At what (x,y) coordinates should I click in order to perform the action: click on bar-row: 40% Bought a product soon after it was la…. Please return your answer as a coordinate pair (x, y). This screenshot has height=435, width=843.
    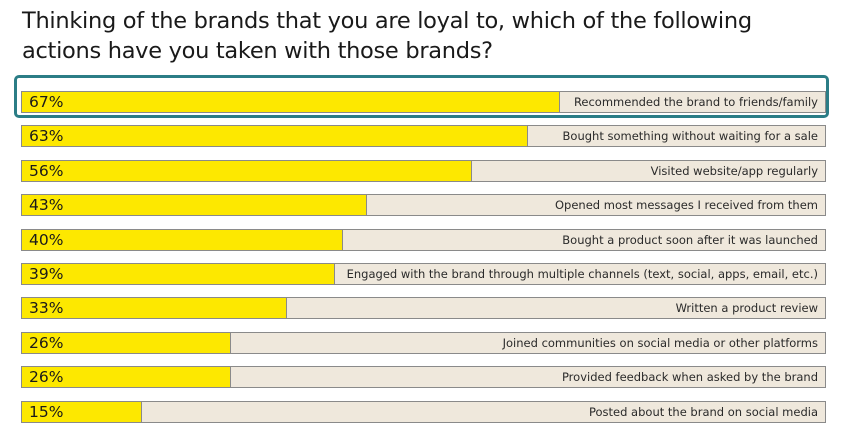
    Looking at the image, I should click on (423, 239).